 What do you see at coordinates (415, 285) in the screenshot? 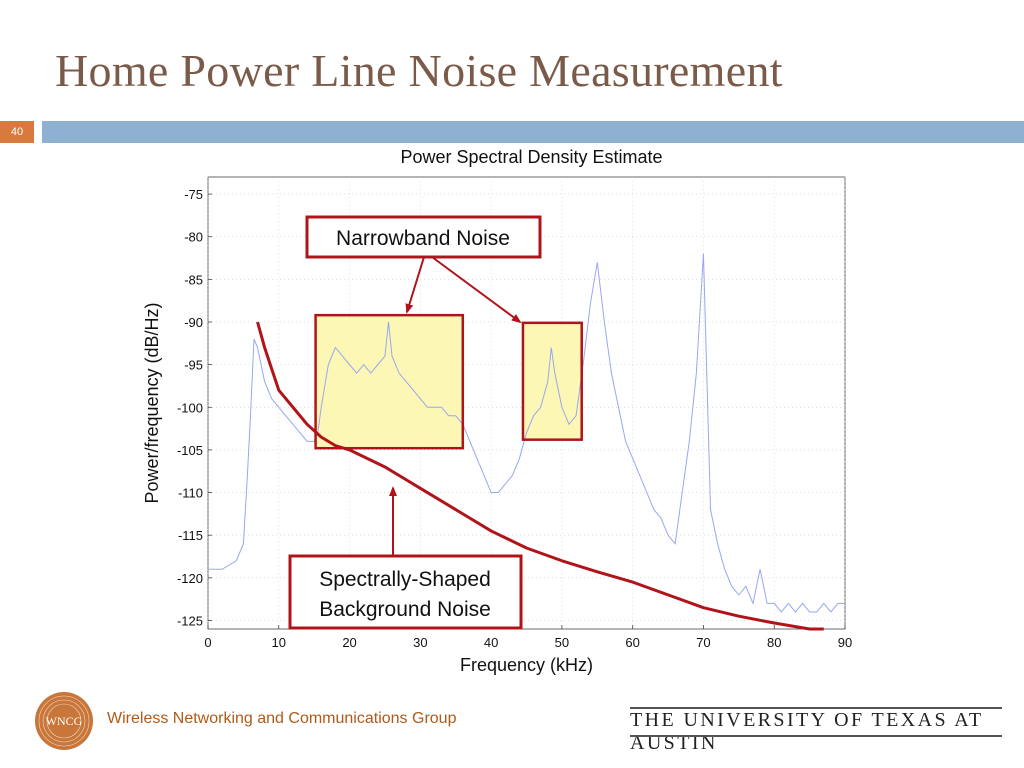
I see `annotation-arrow-left` at bounding box center [415, 285].